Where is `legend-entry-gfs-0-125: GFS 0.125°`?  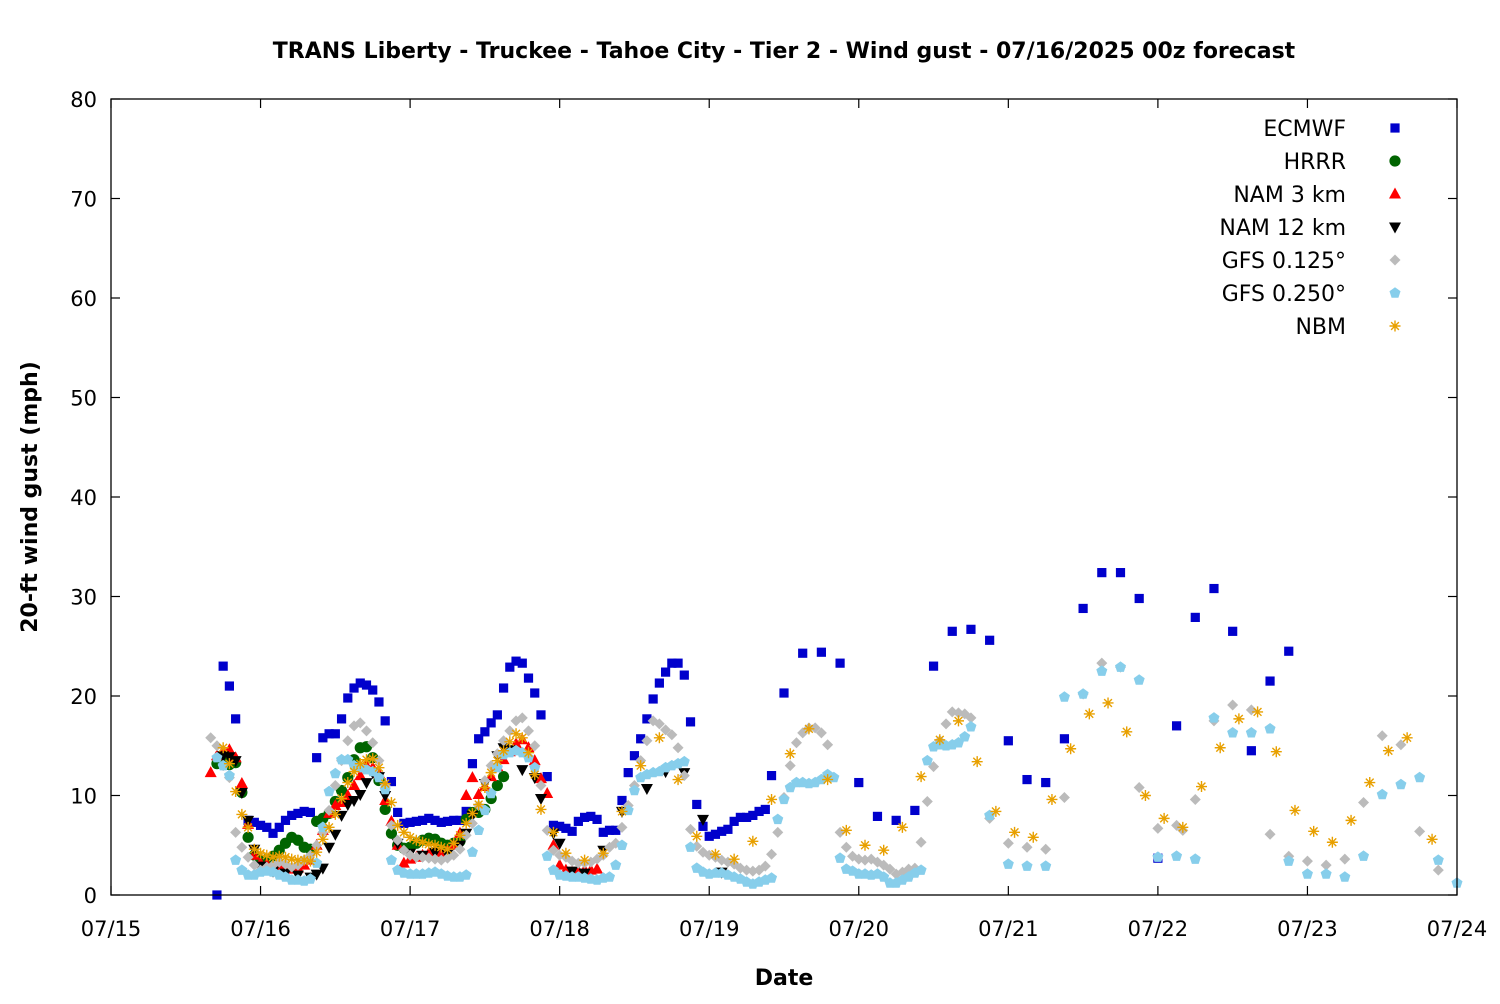
legend-entry-gfs-0-125: GFS 0.125° is located at coordinates (1311, 261).